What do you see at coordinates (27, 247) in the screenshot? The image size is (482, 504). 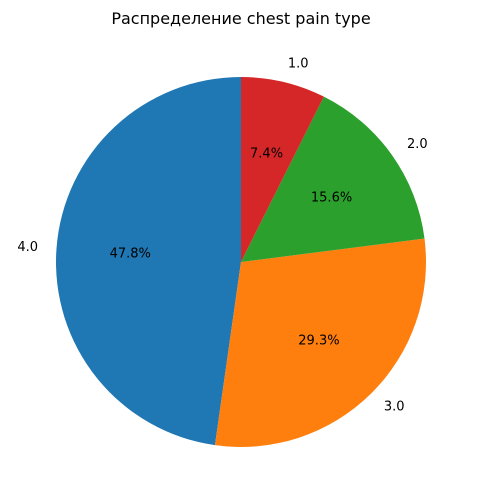 I see `pie-category-label: 4.0` at bounding box center [27, 247].